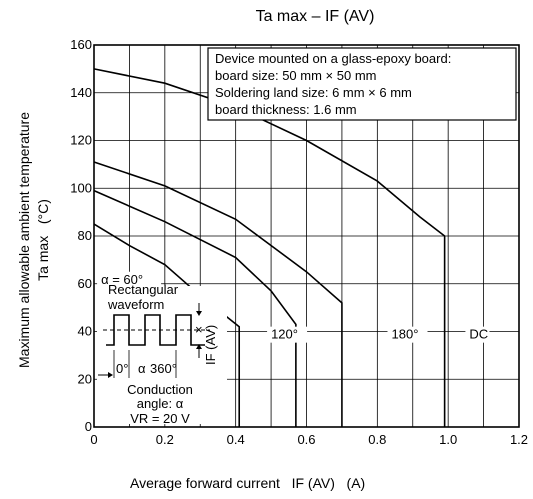 This screenshot has width=533, height=499. I want to click on annotation-line-4: board thickness: 1.6 mm, so click(286, 109).